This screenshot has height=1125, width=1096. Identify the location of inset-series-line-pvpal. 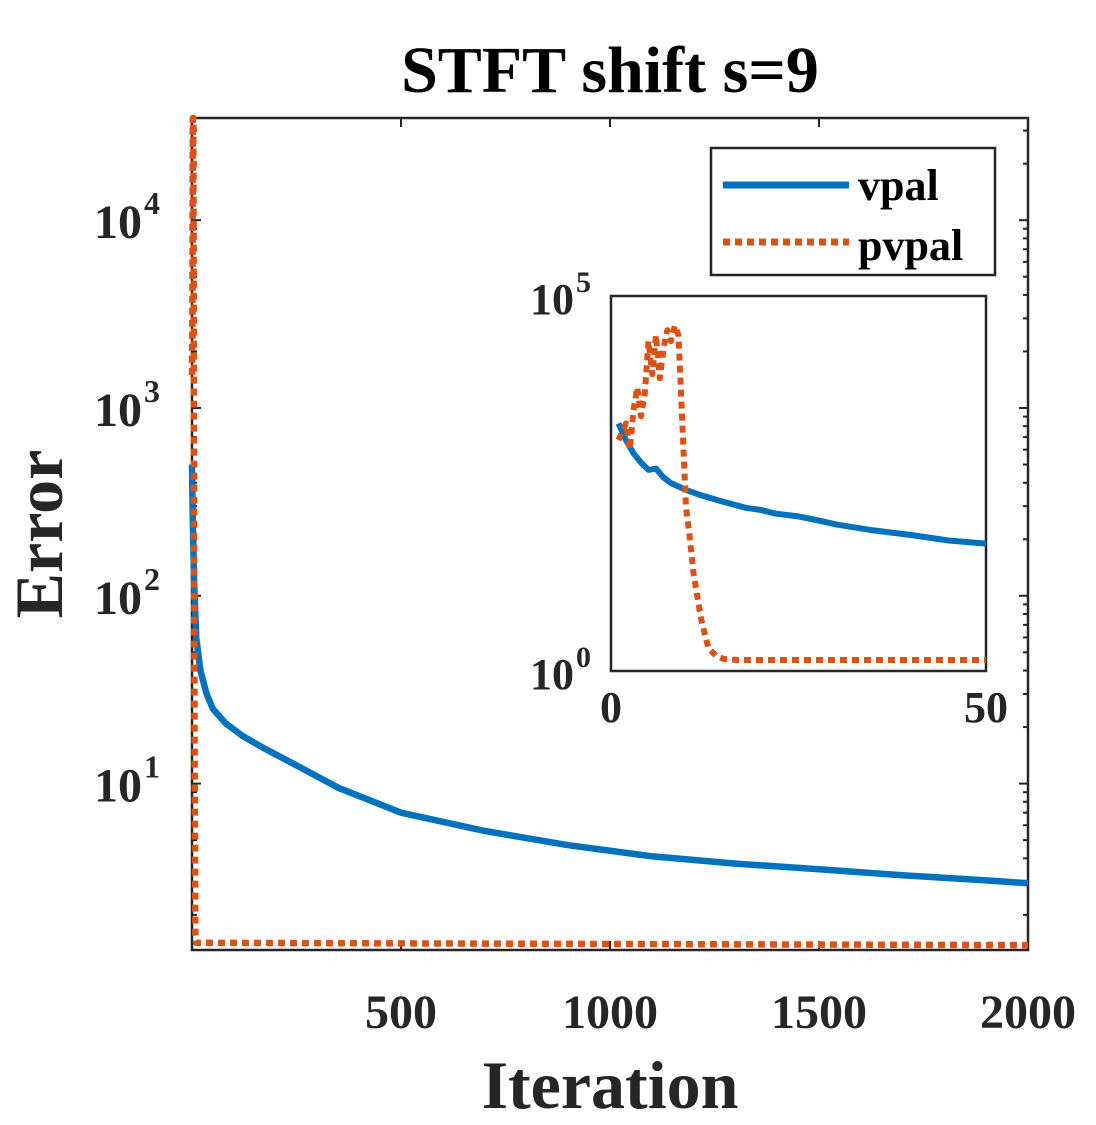
(800, 492).